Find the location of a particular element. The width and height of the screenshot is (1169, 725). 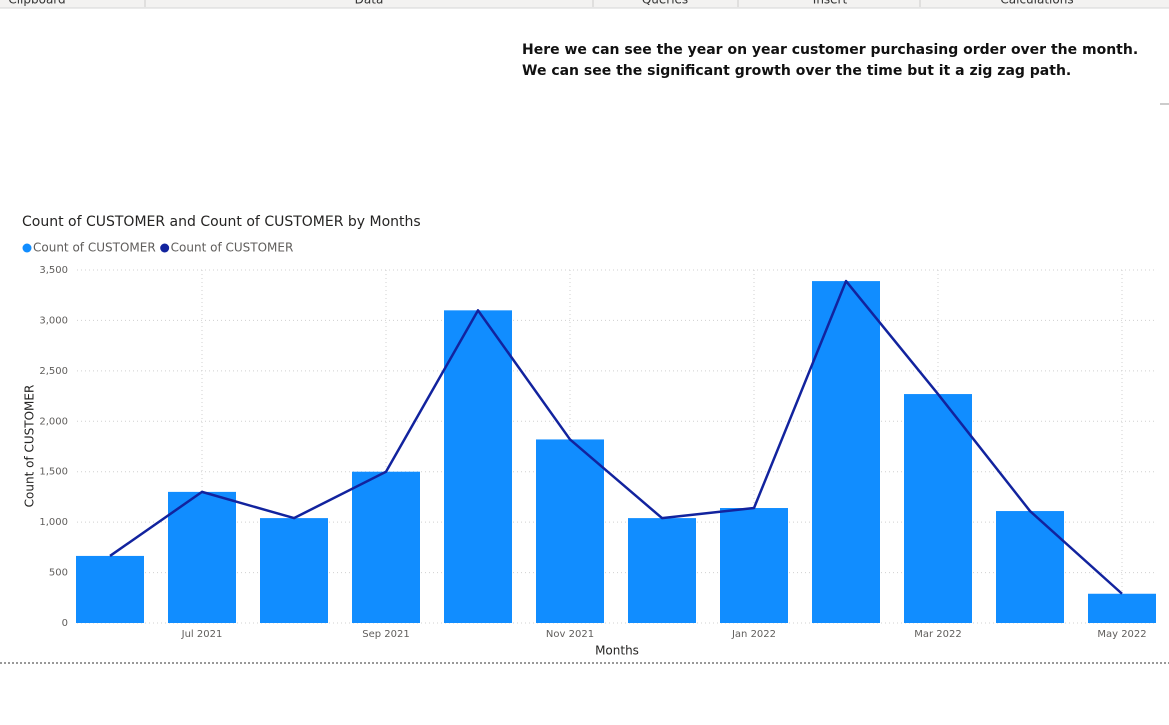

y-tick-label: 2,000 is located at coordinates (53, 421).